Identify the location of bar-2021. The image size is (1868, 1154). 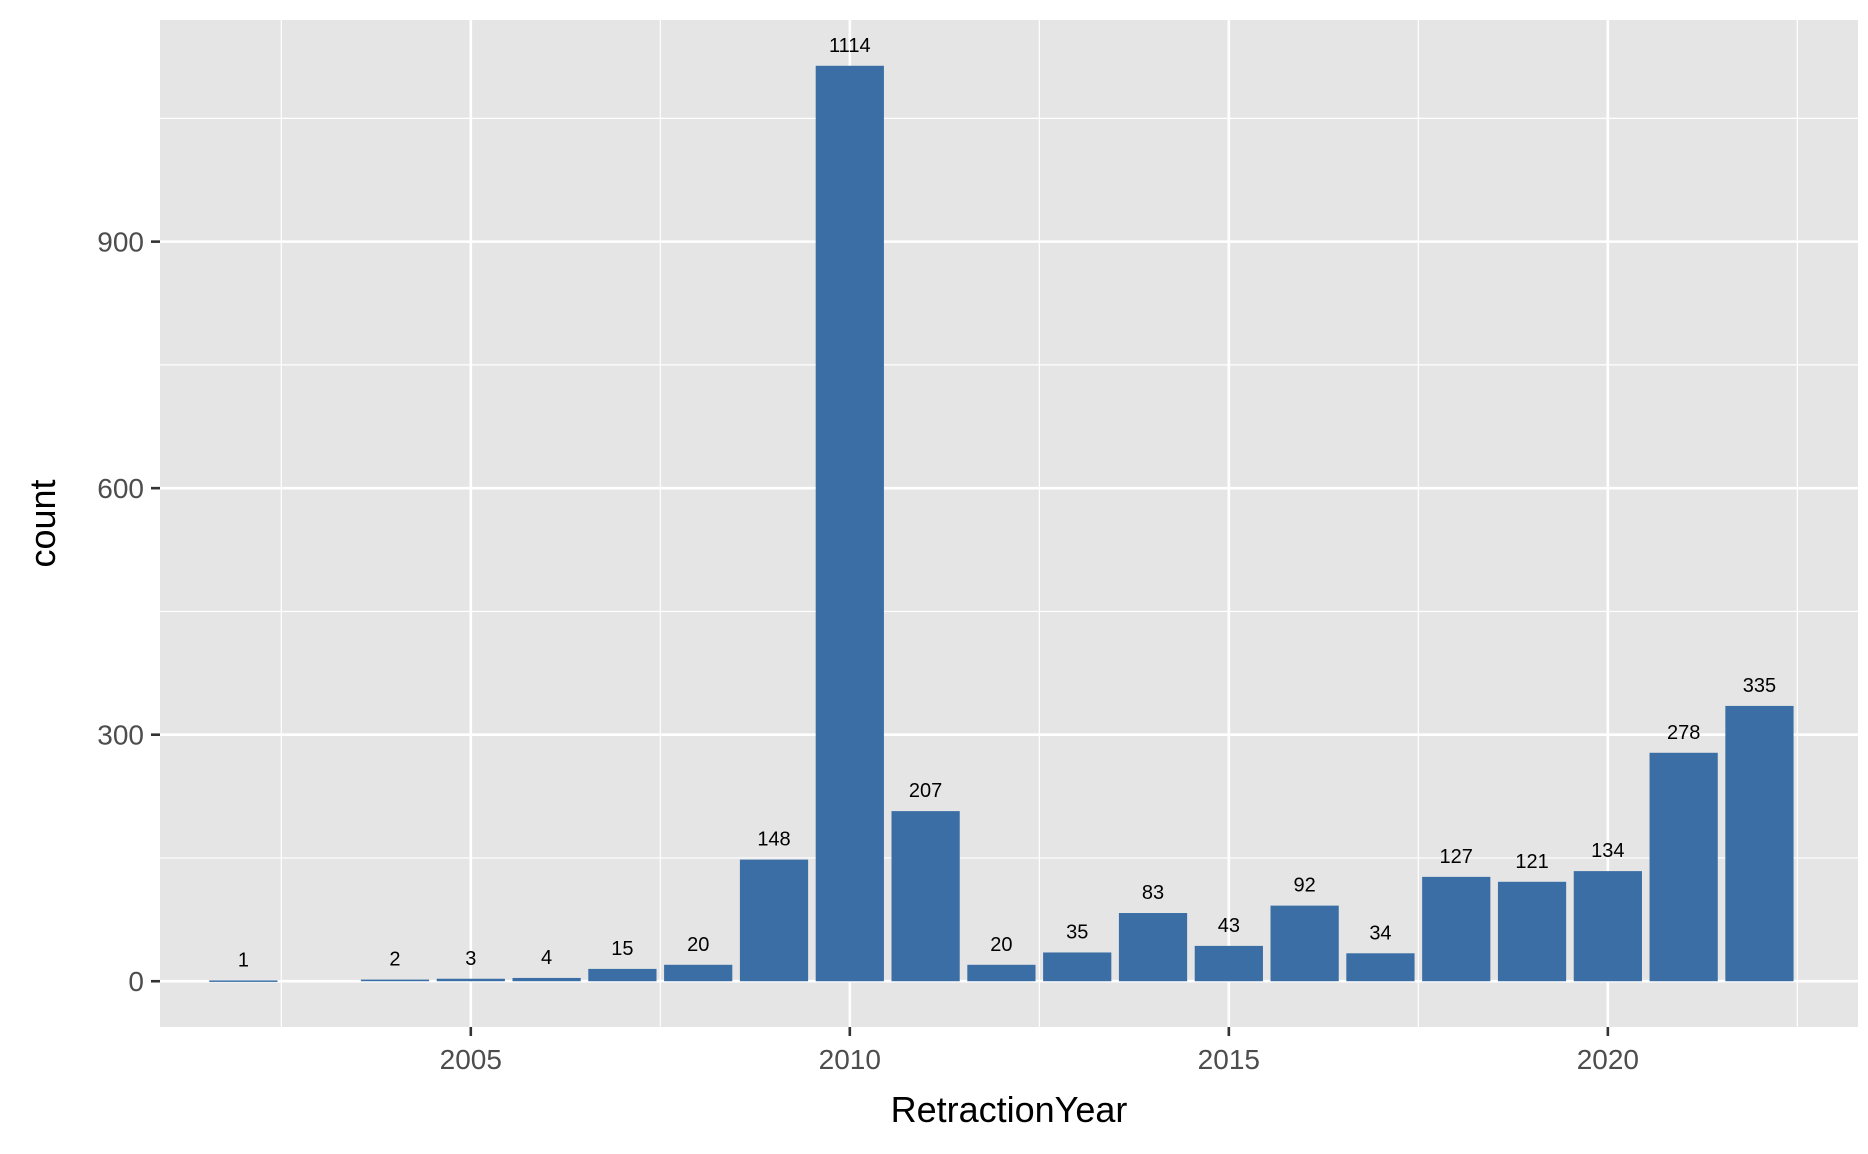
(1683, 867).